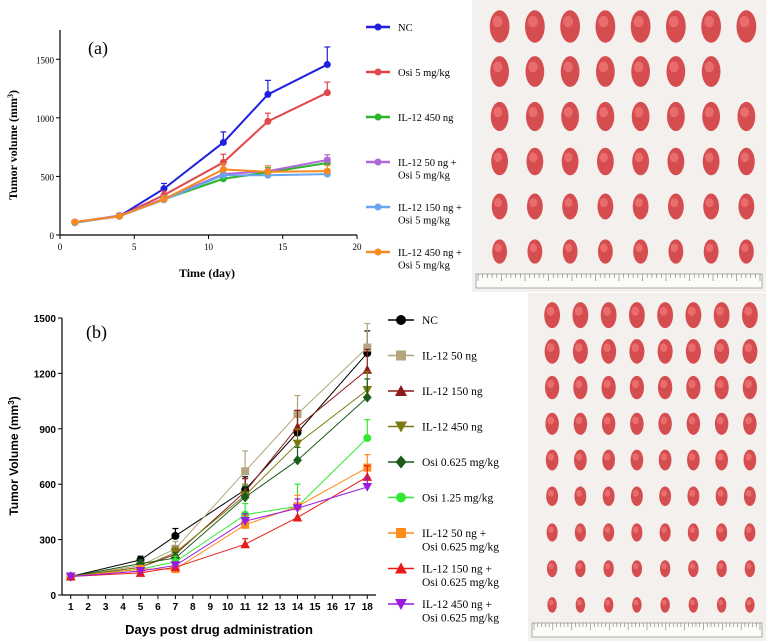 The image size is (768, 643). Describe the element at coordinates (13, 92) in the screenshot. I see `chart-a-y-axis-label-close: )` at that location.